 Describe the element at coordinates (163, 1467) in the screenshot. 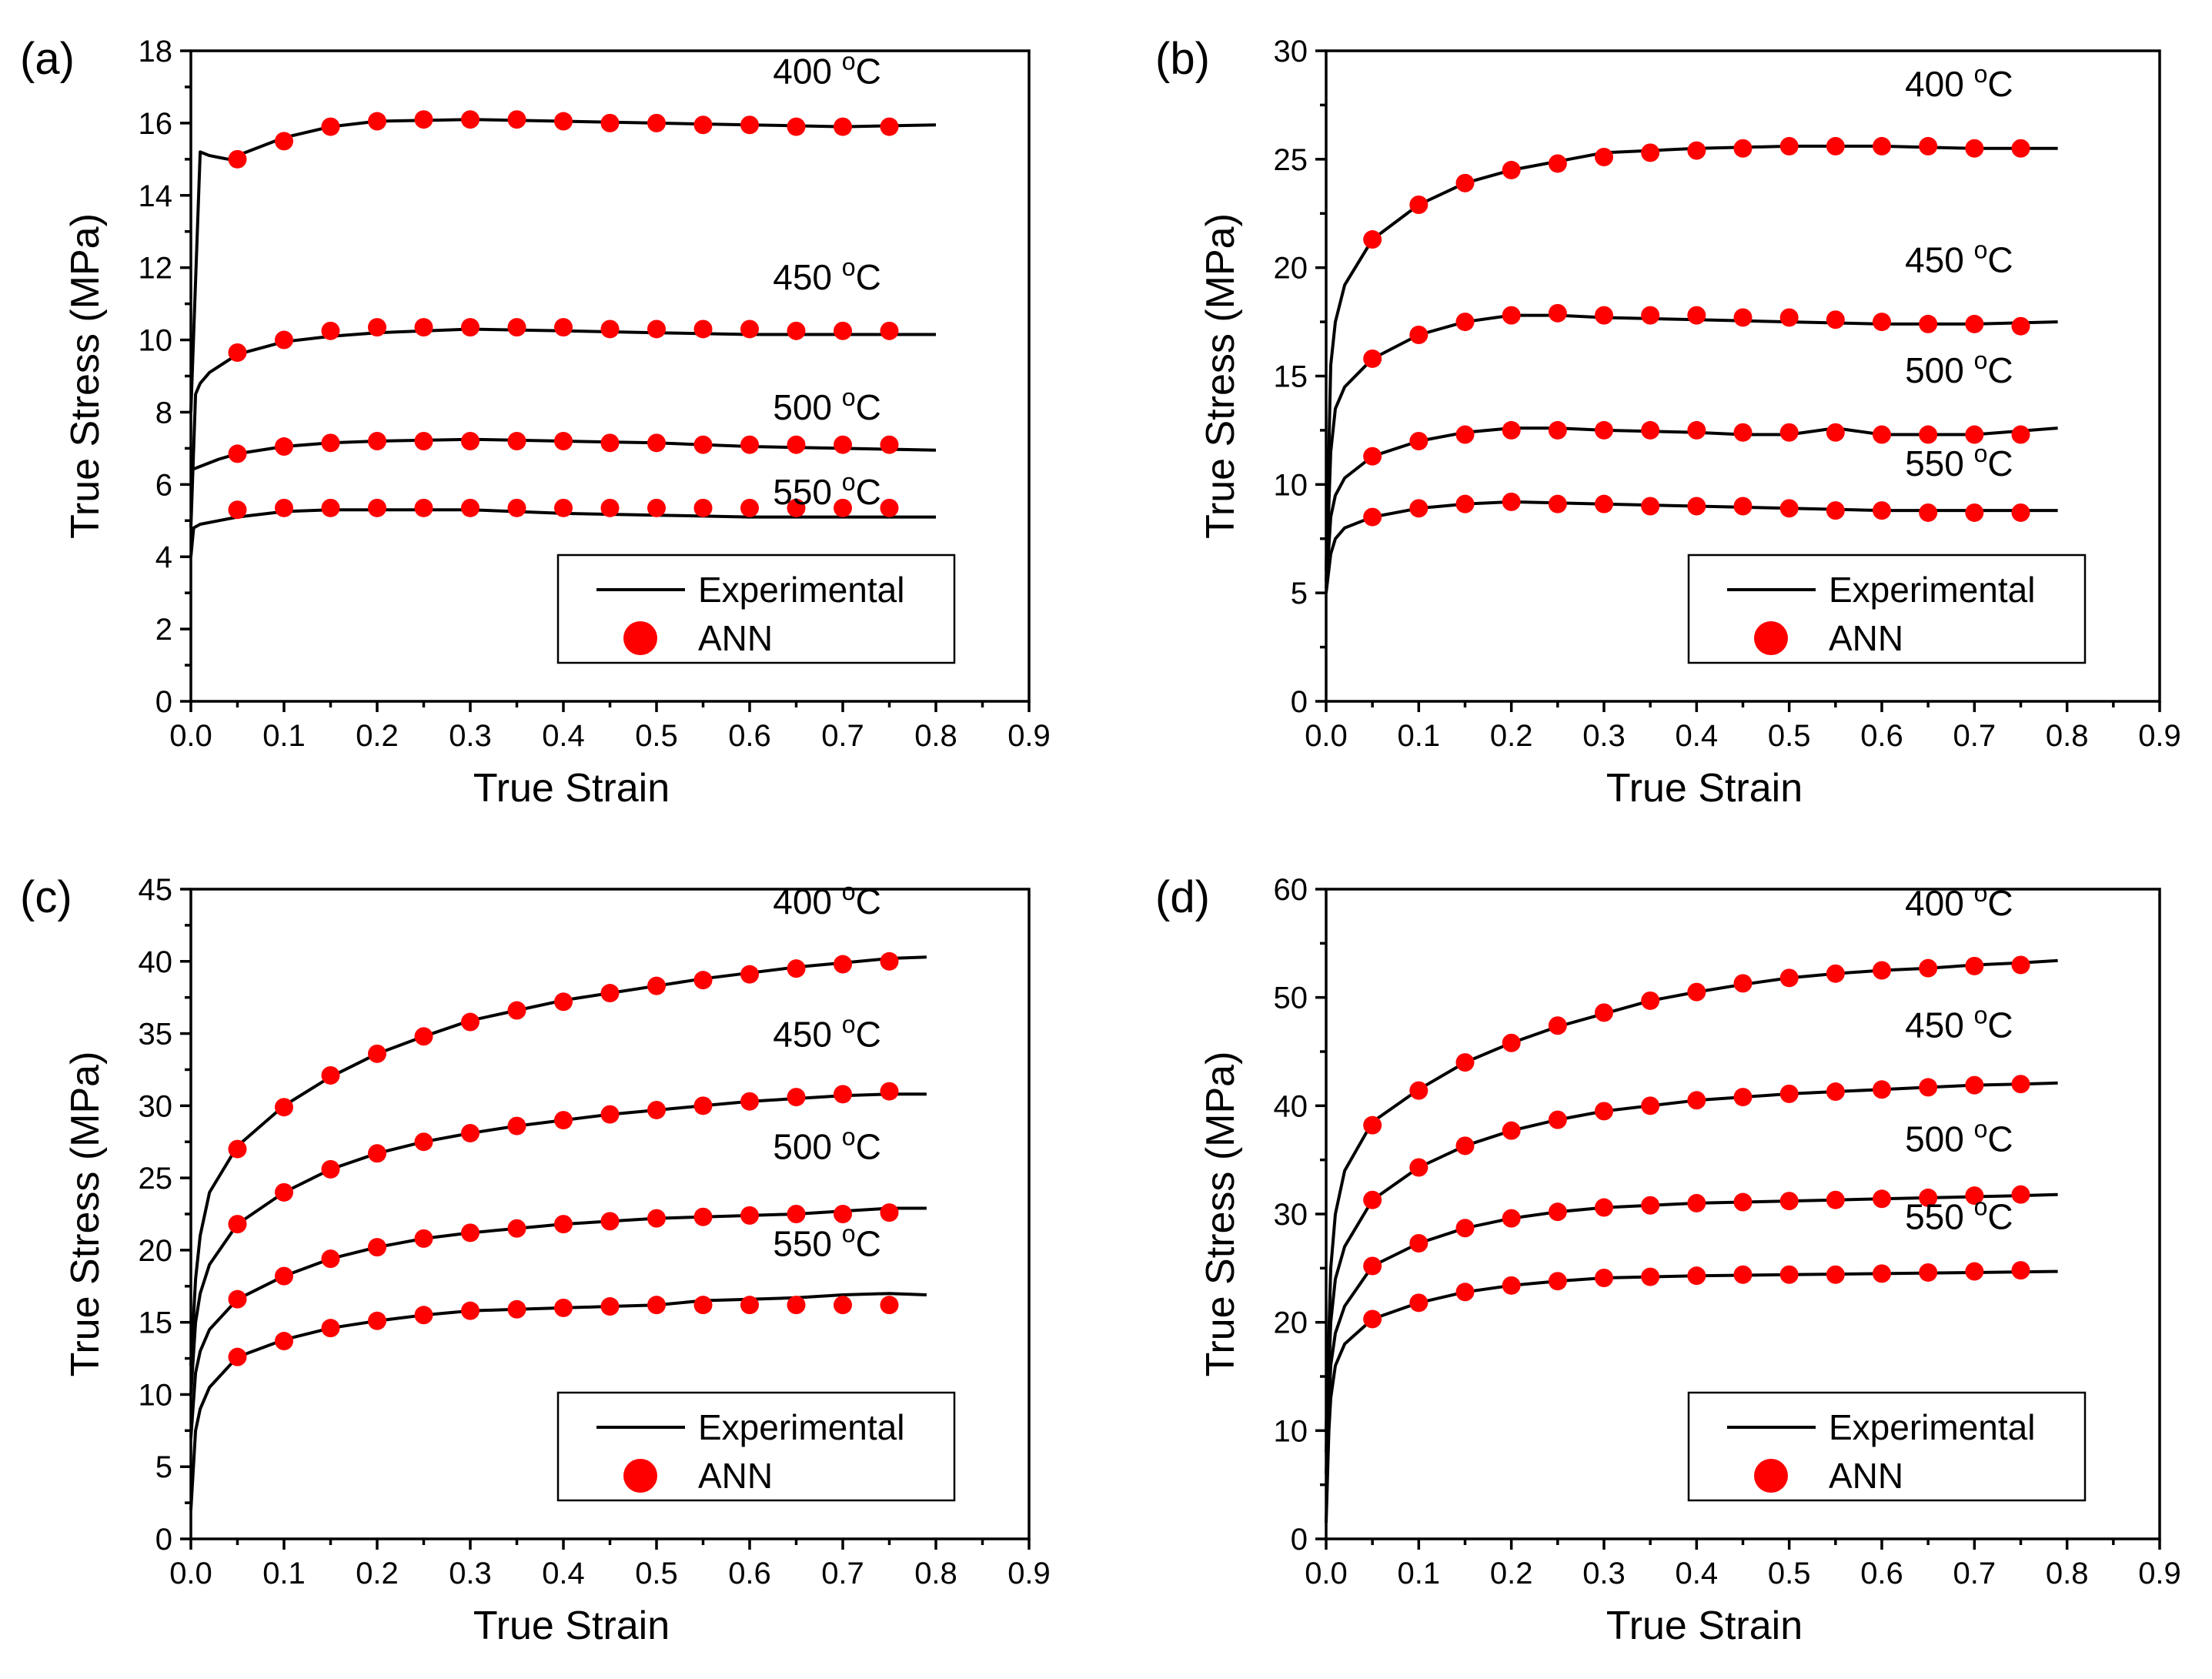

I see `y-tick-label: 5` at that location.